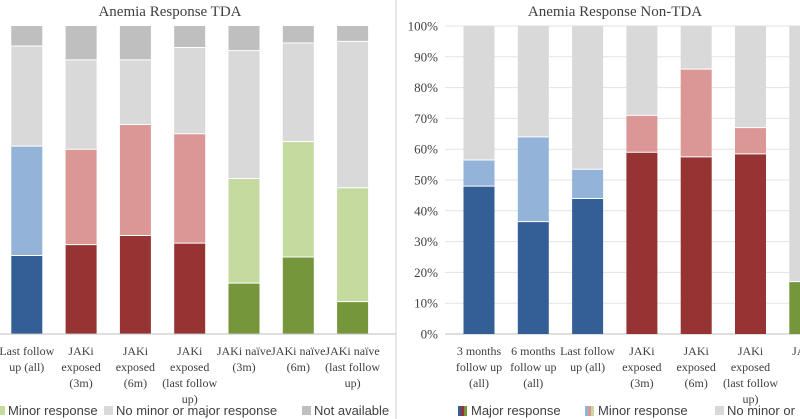 Image resolution: width=800 pixels, height=419 pixels. I want to click on y-tick-label: 50%, so click(426, 180).